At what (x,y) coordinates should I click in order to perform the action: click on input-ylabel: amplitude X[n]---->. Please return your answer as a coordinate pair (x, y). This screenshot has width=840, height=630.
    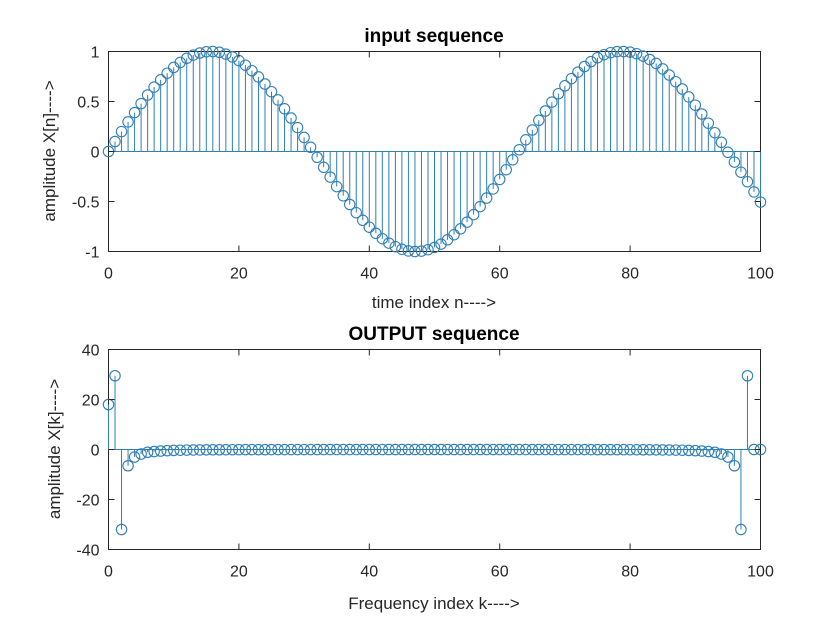
    Looking at the image, I should click on (49, 150).